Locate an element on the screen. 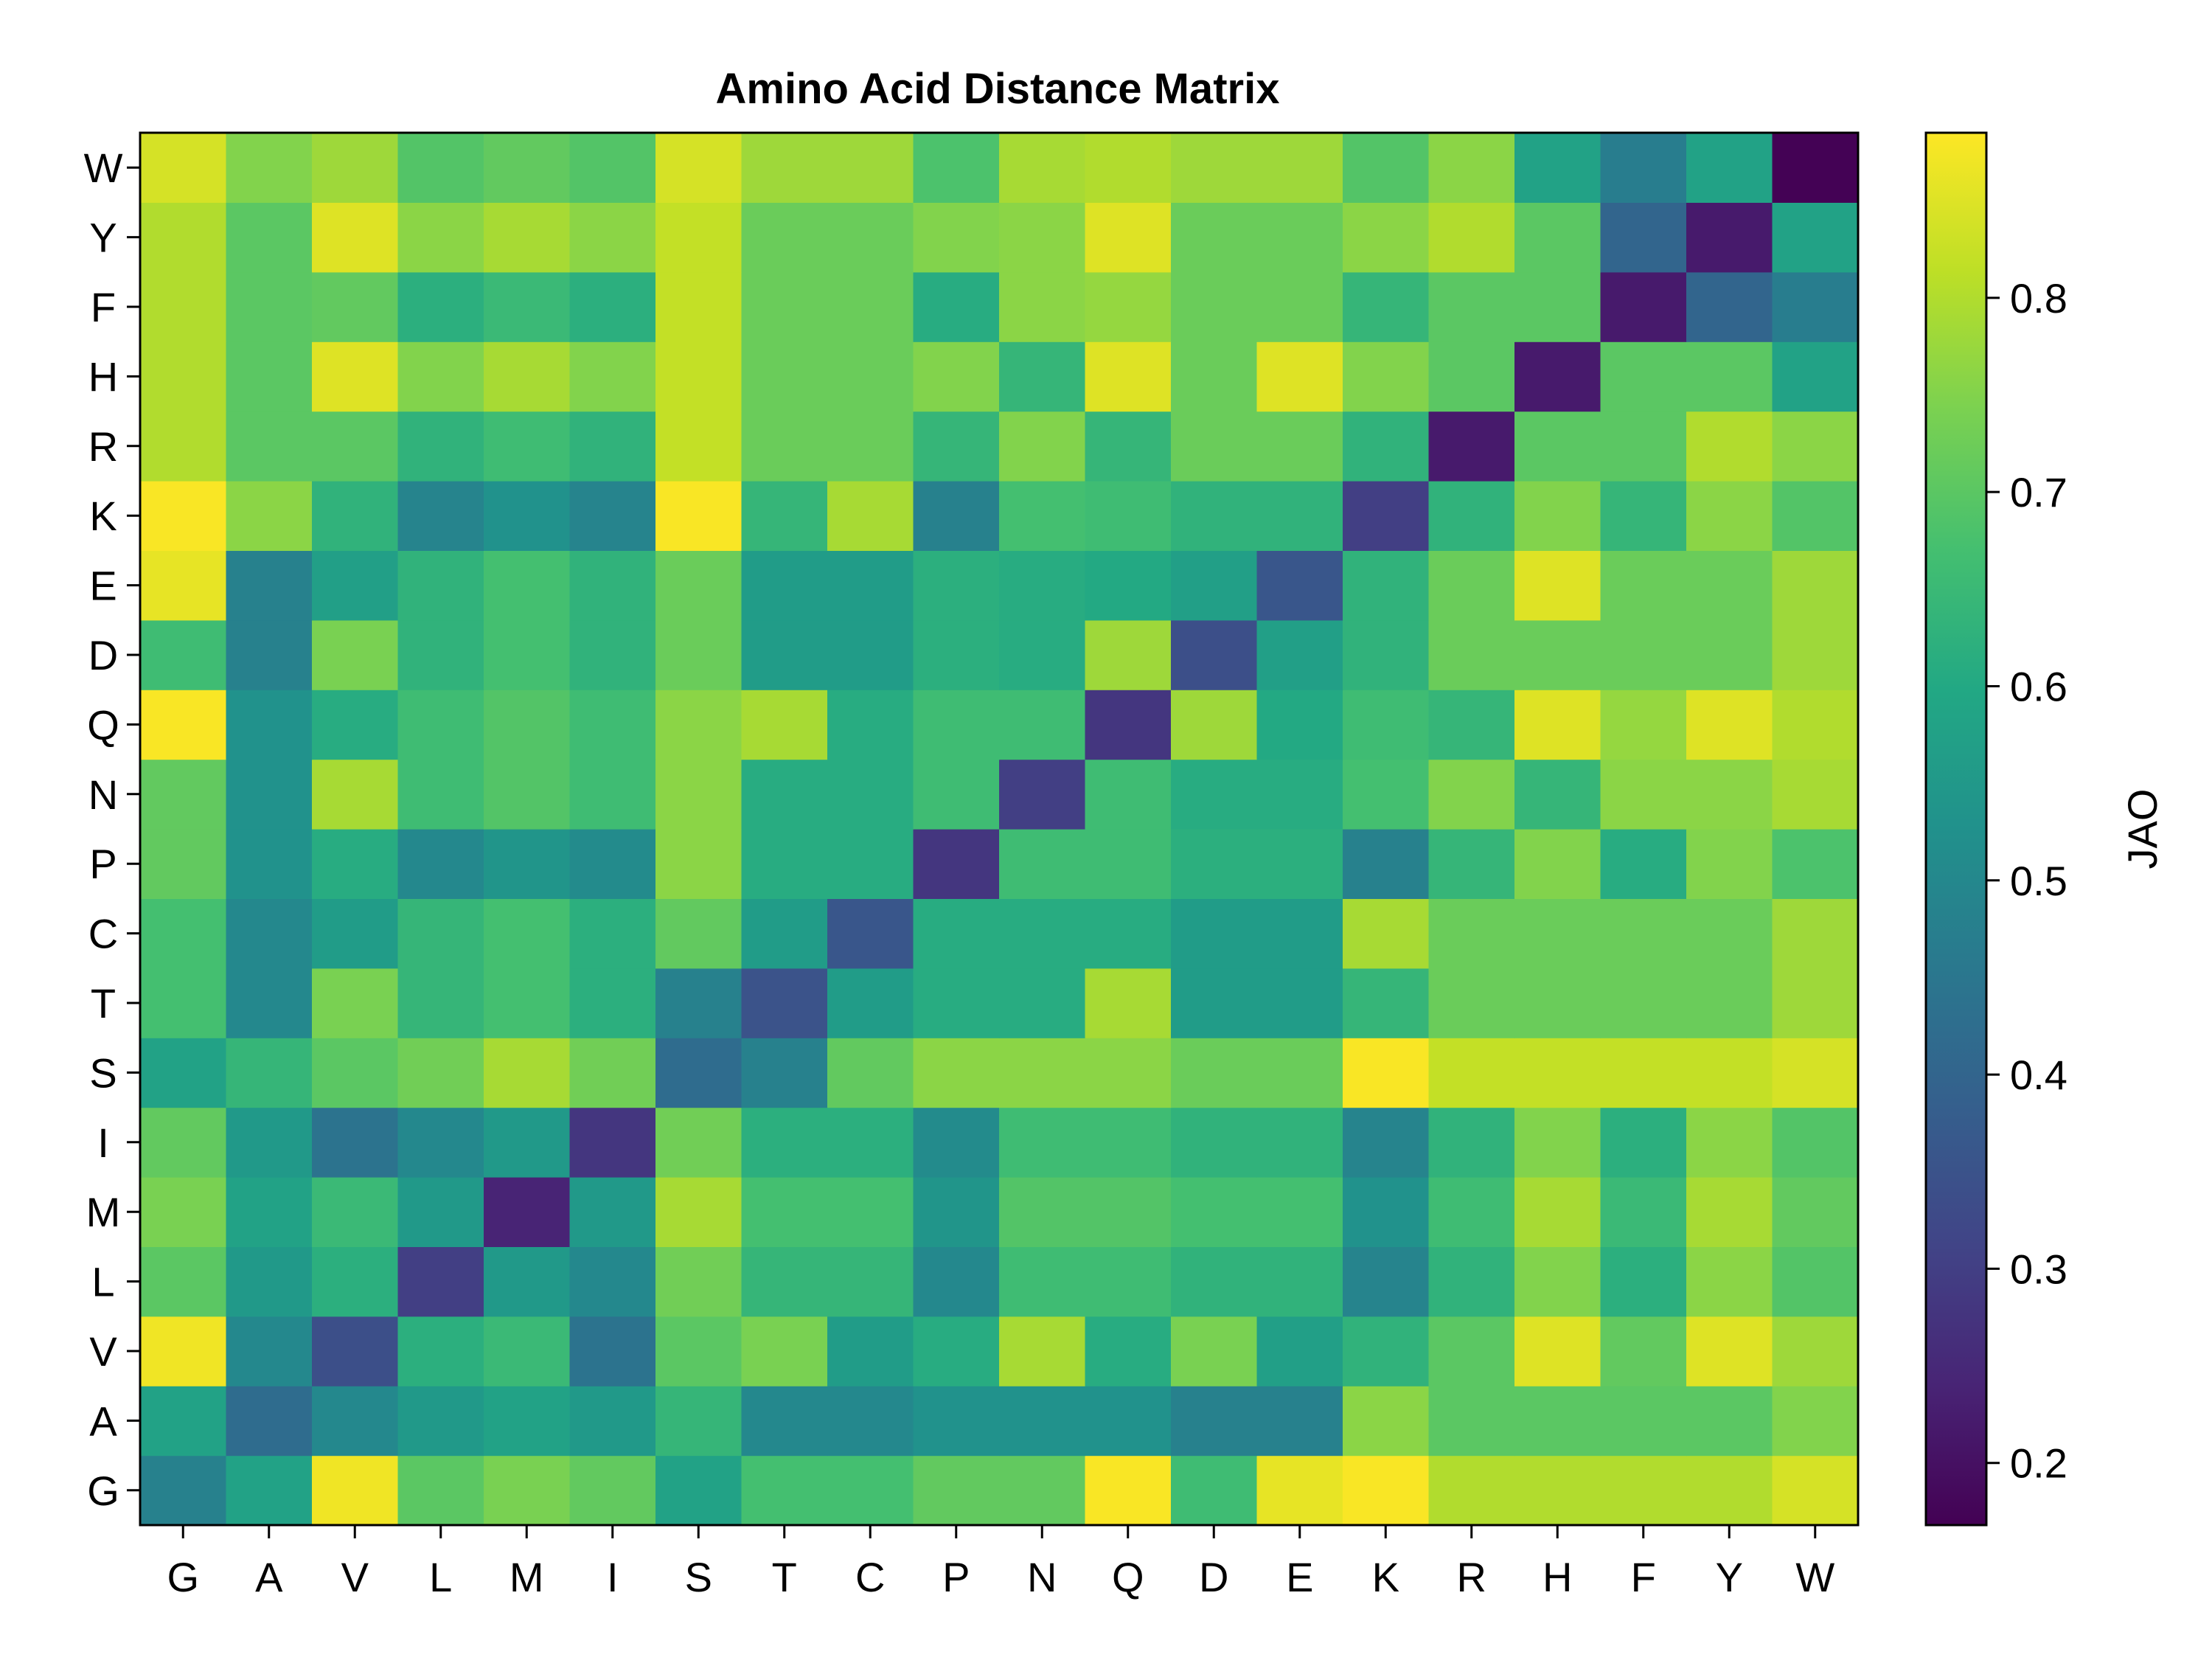  colorbar-gradient is located at coordinates (1956, 829).